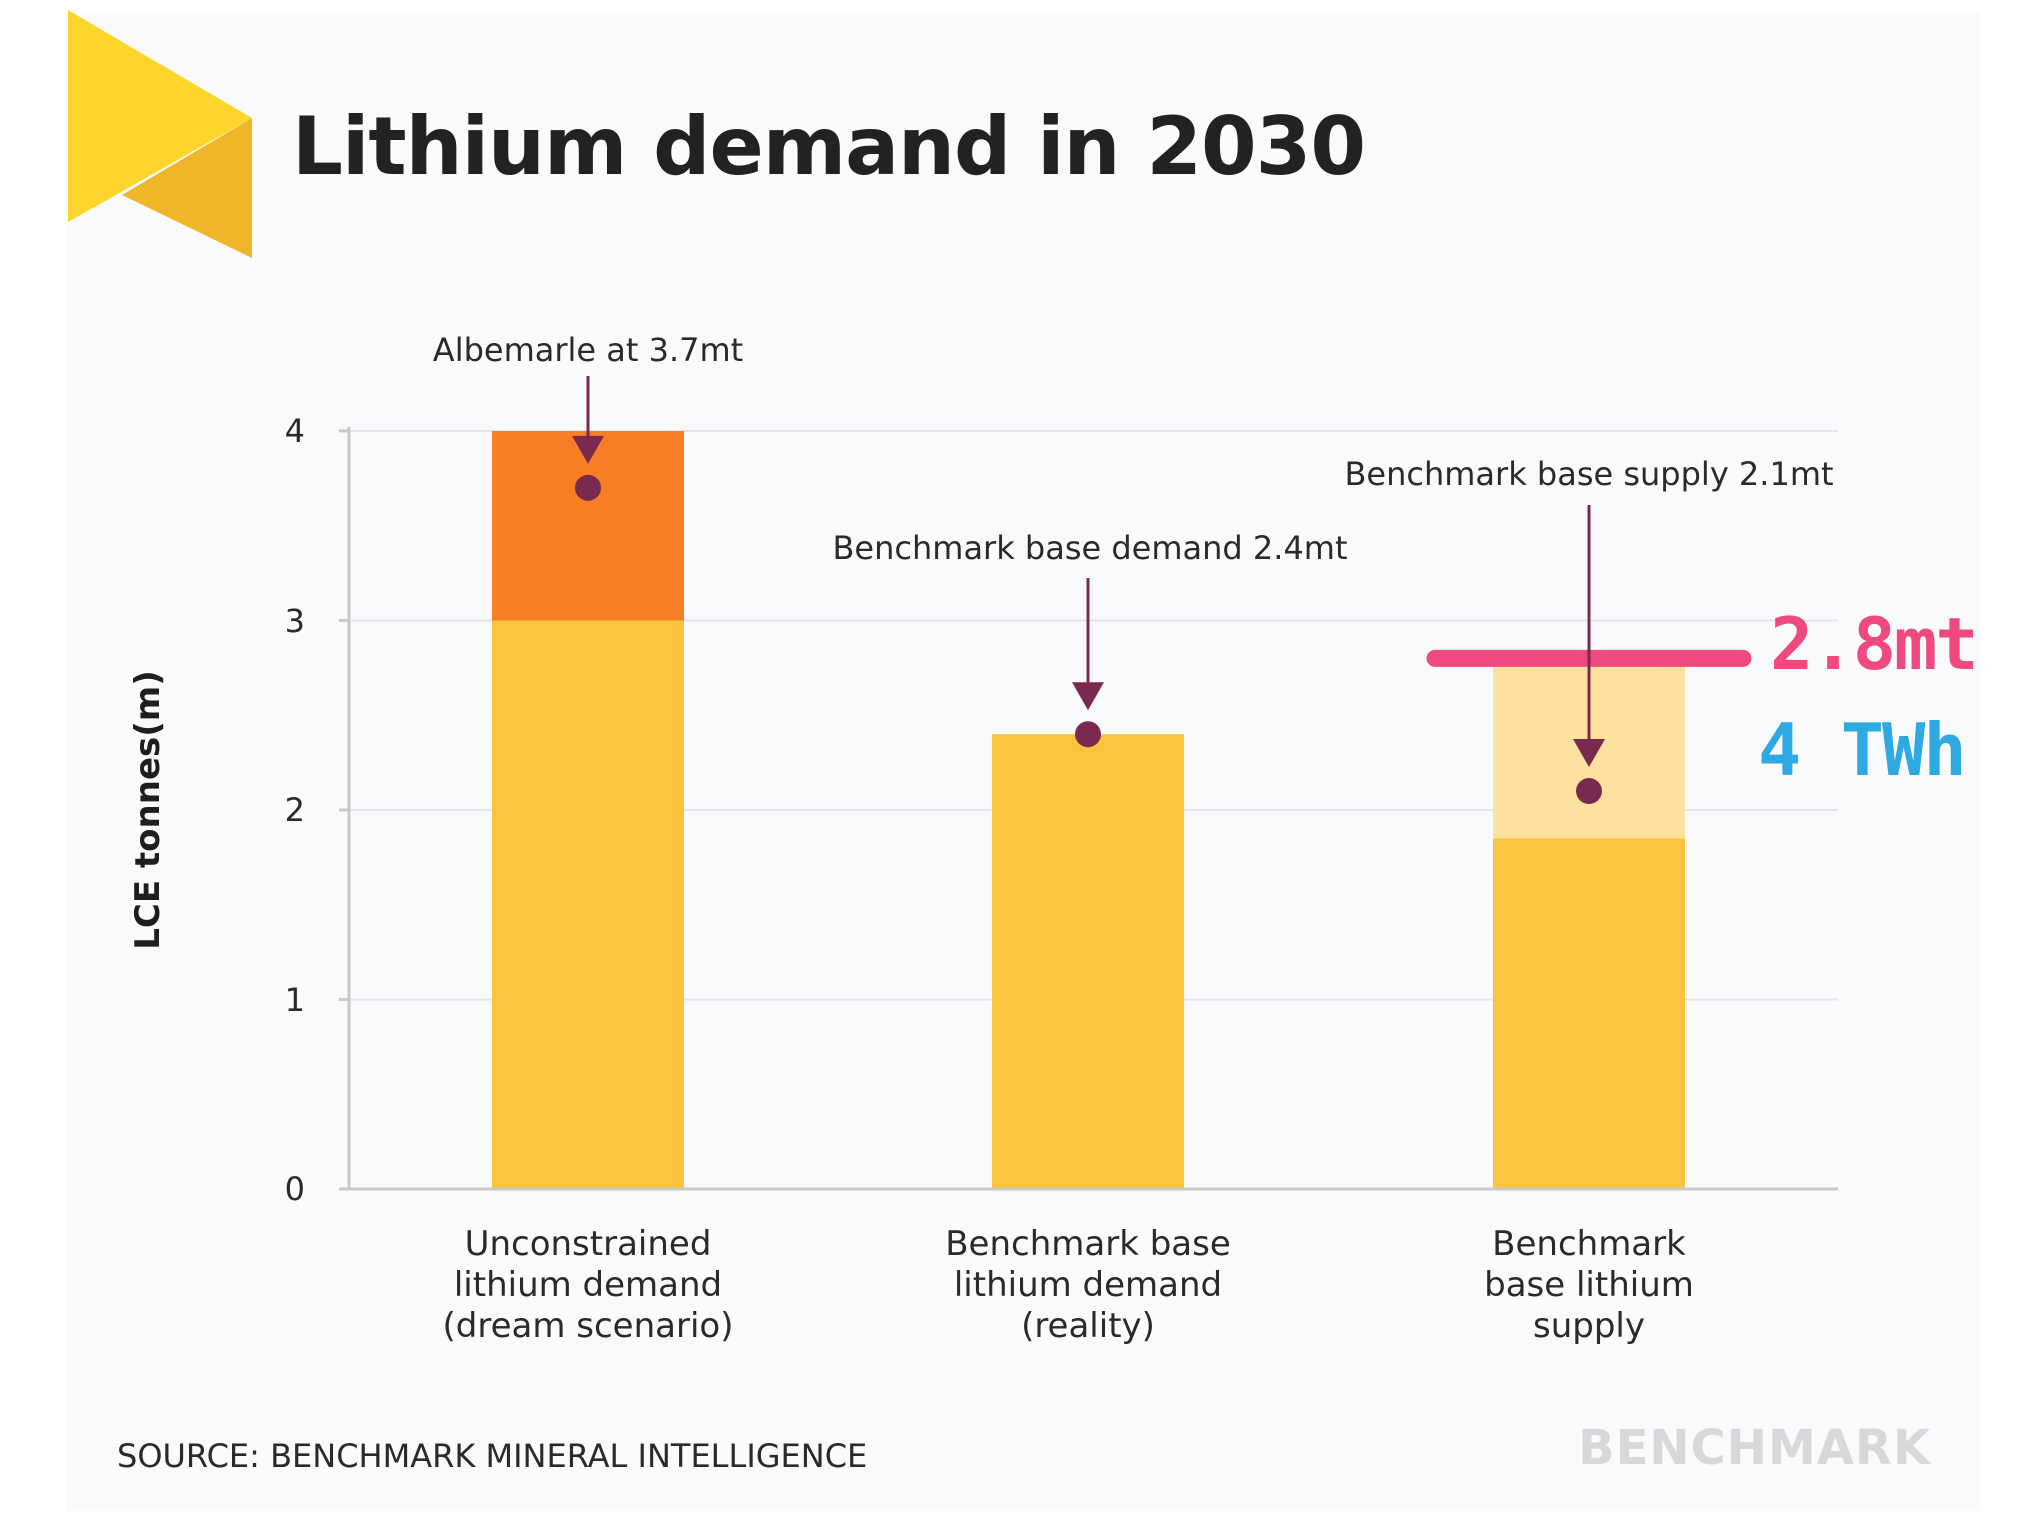 The height and width of the screenshot is (1521, 2032). What do you see at coordinates (1589, 1285) in the screenshot?
I see `x-category-label: Benchmark base lithium supply` at bounding box center [1589, 1285].